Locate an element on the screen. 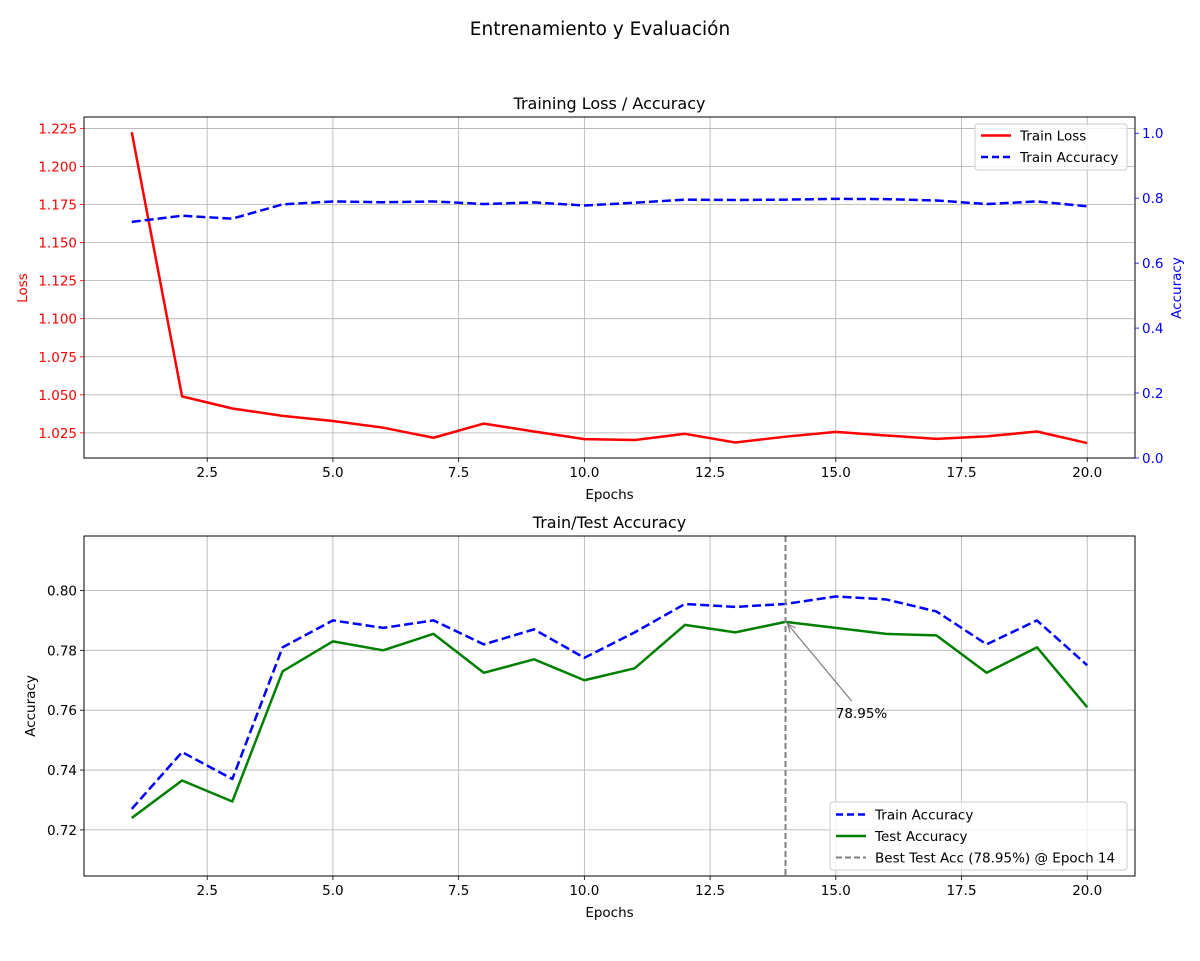 The width and height of the screenshot is (1200, 961). annotation-label: 78.95% is located at coordinates (862, 714).